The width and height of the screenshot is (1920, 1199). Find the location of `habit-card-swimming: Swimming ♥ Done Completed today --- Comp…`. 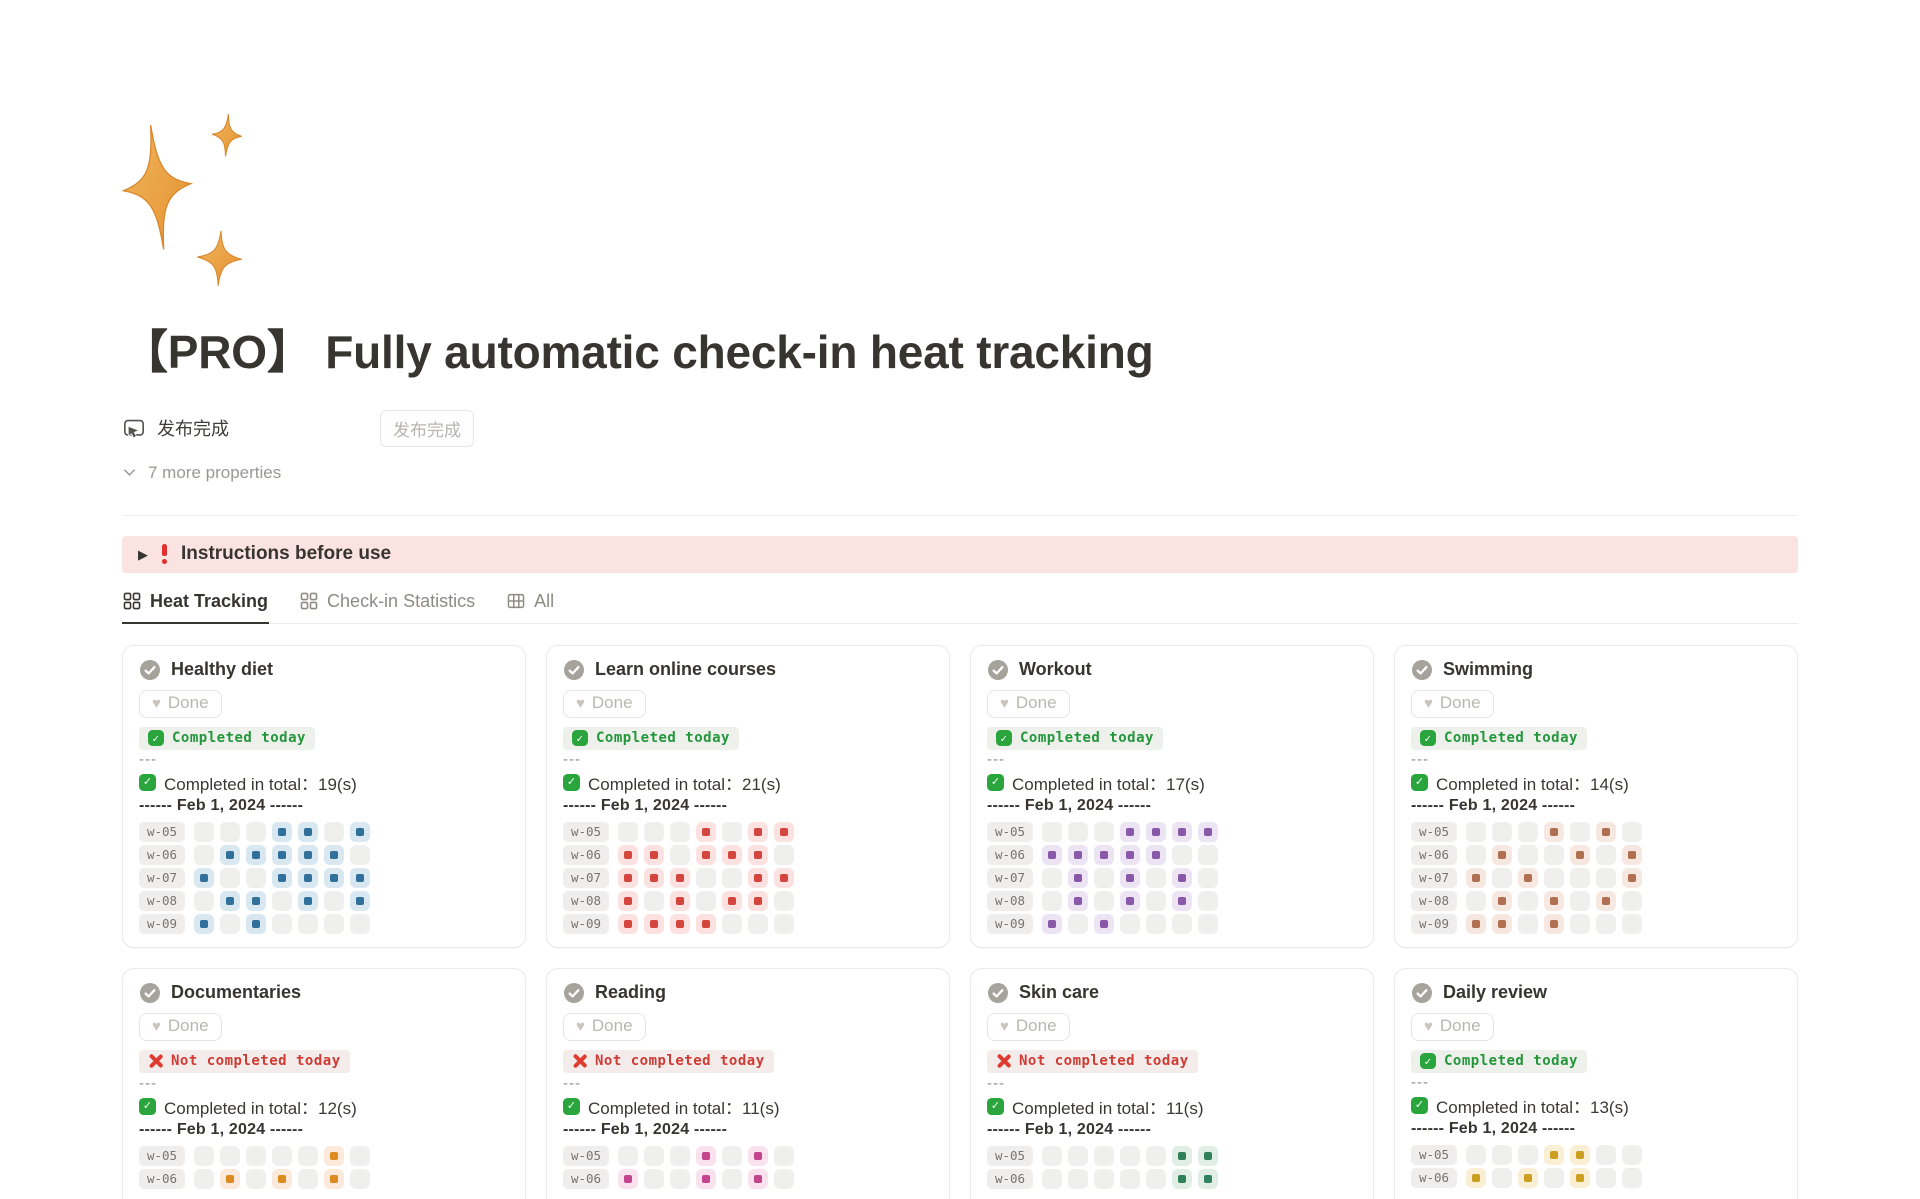

habit-card-swimming: Swimming ♥ Done Completed today --- Comp… is located at coordinates (1596, 796).